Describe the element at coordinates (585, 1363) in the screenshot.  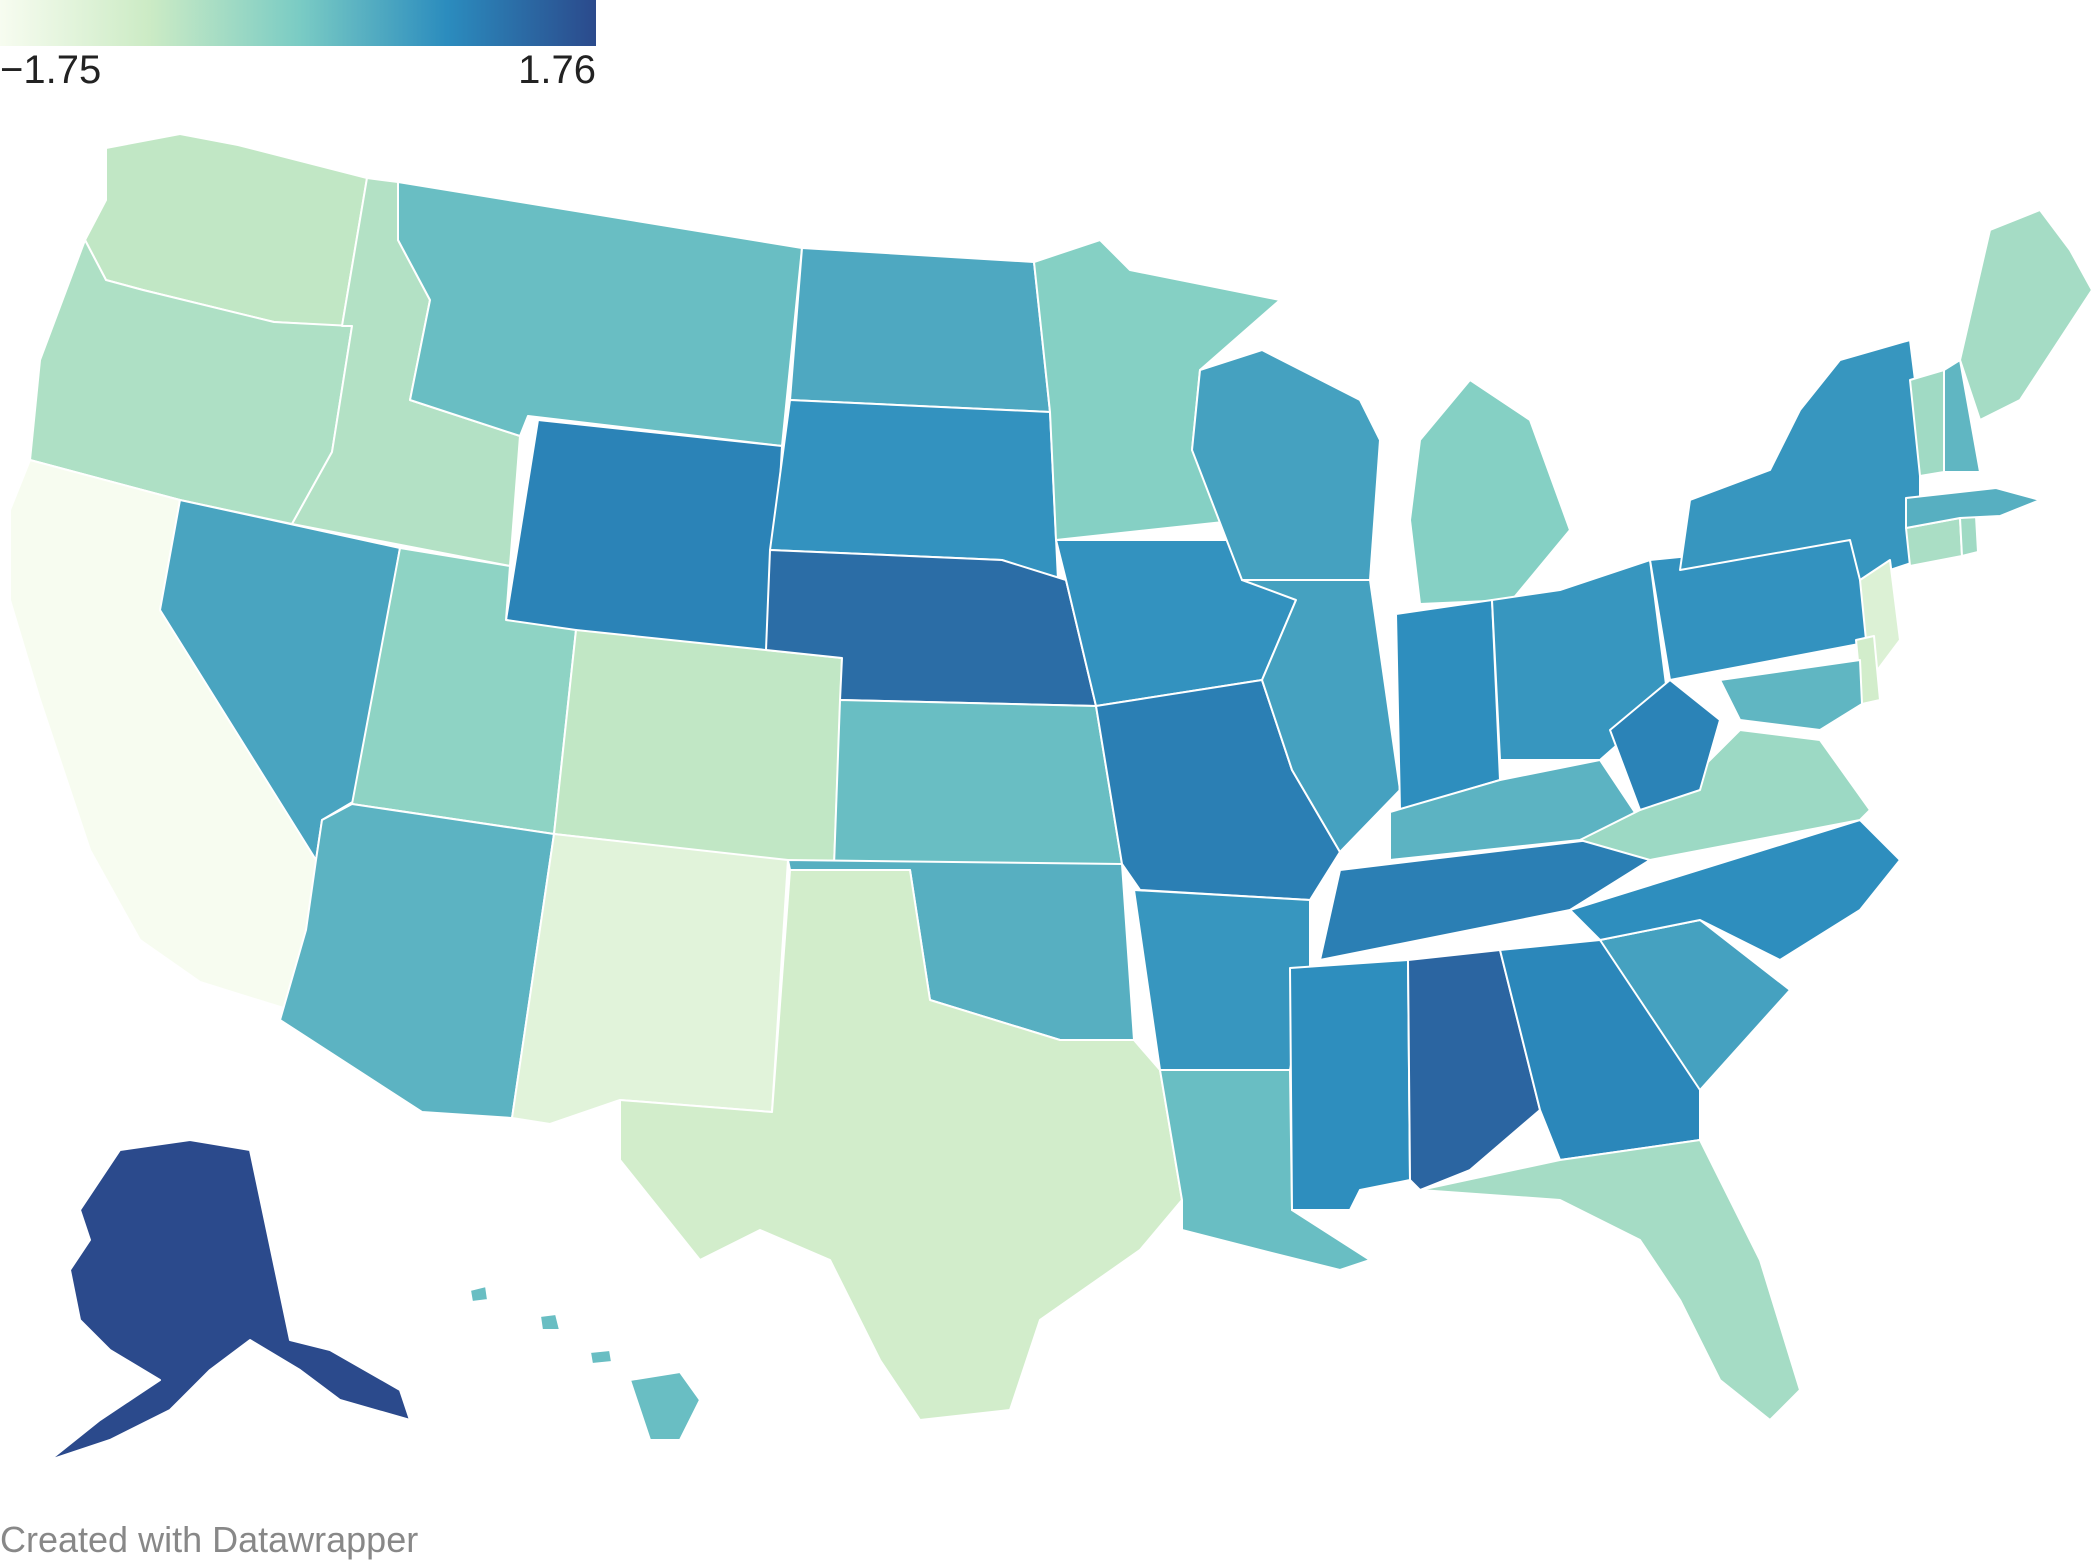
I see `state-hi` at that location.